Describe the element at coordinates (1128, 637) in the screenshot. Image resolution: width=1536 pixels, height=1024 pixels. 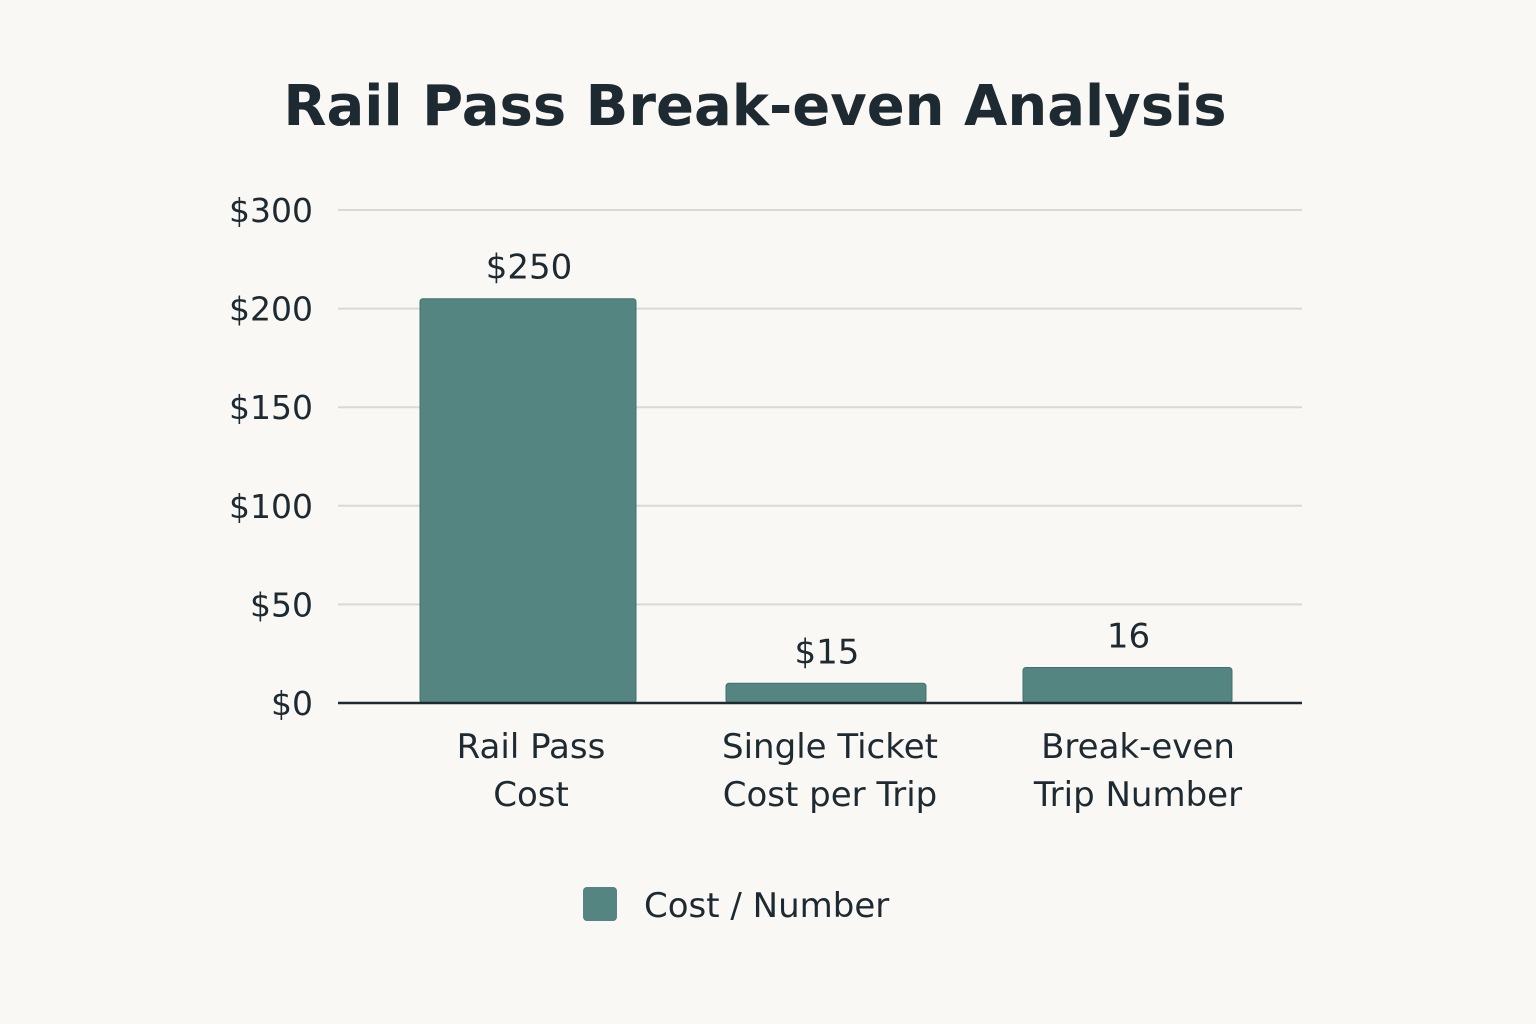
I see `bar-data-label: 16` at that location.